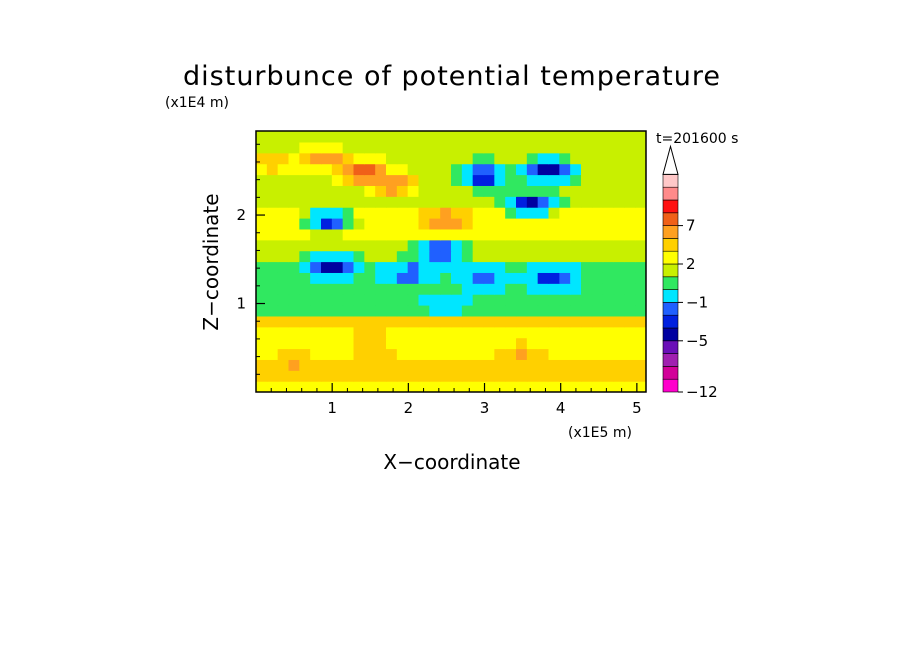 The height and width of the screenshot is (654, 904). I want to click on y-tick-label: 2, so click(241, 215).